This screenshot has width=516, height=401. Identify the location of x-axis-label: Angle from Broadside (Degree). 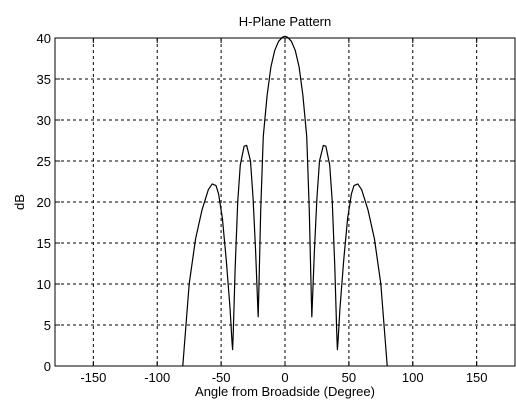
(285, 391).